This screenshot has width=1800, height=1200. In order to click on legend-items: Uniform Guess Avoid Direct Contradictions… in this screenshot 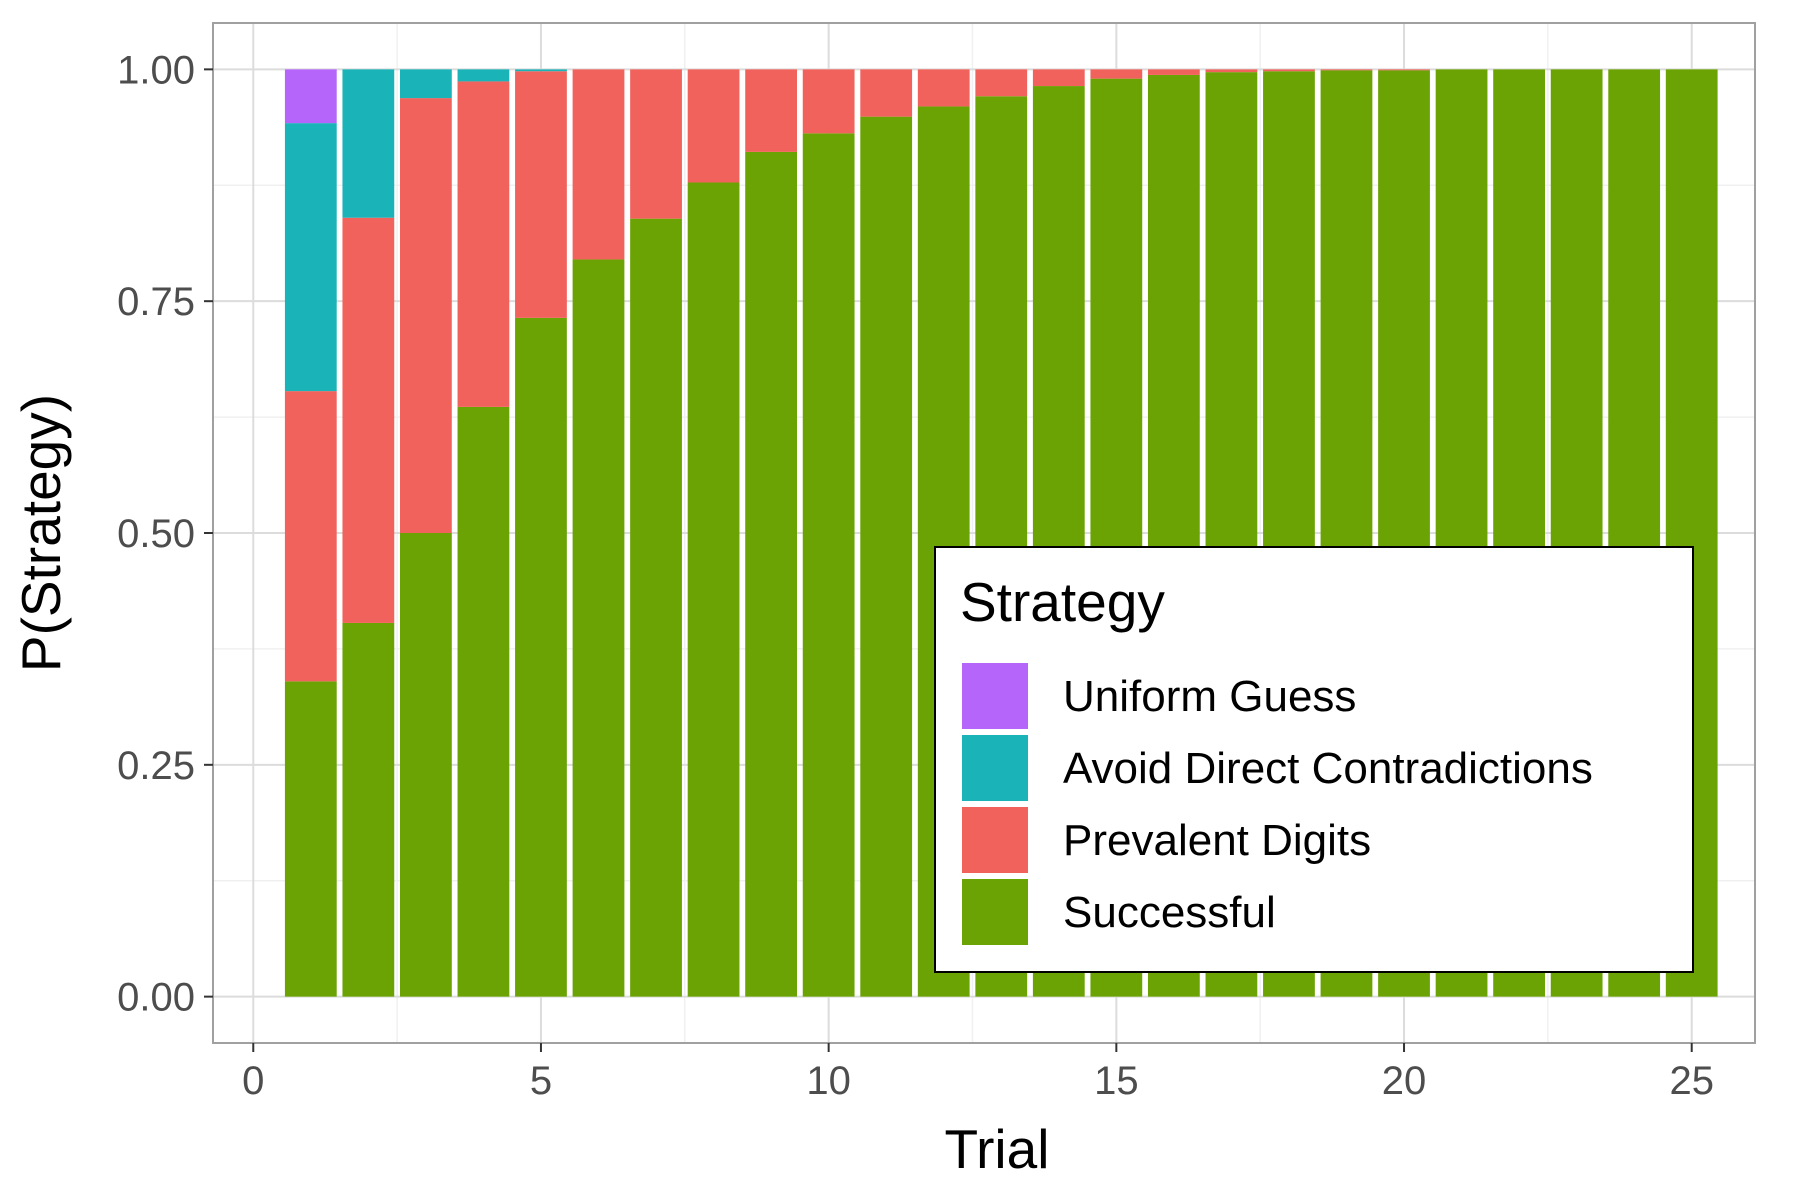, I will do `click(1277, 804)`.